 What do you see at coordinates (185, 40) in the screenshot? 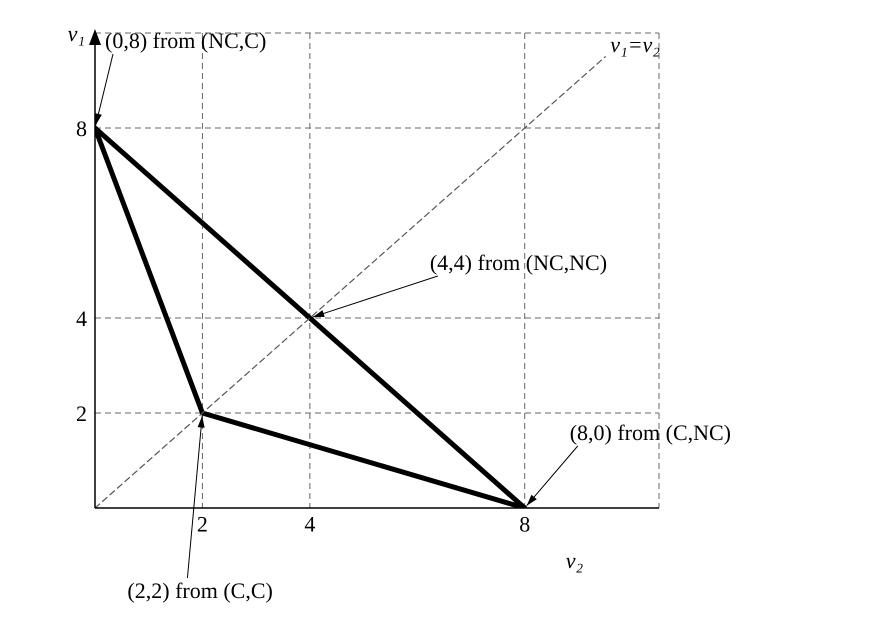
I see `annotation: (0,8) from (NC,C)` at bounding box center [185, 40].